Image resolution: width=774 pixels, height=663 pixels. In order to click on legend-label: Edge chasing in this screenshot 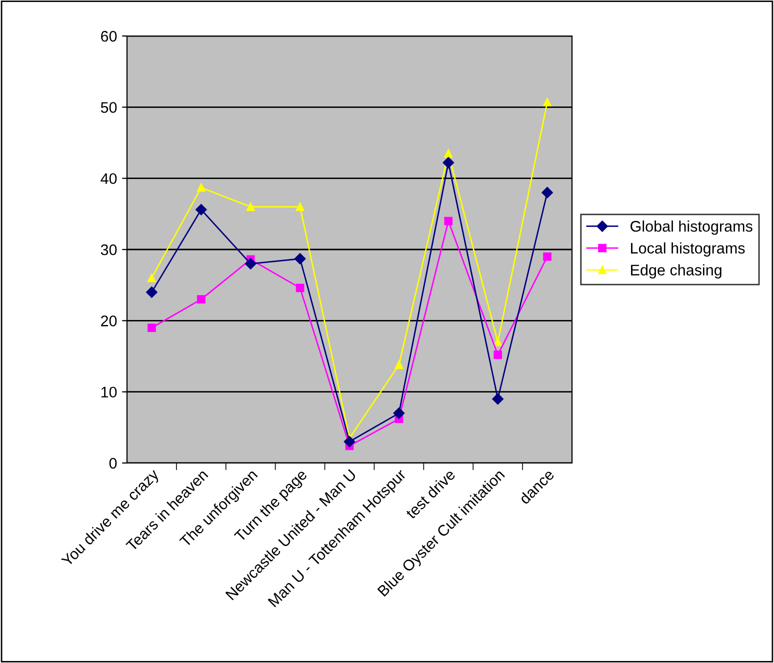, I will do `click(676, 271)`.